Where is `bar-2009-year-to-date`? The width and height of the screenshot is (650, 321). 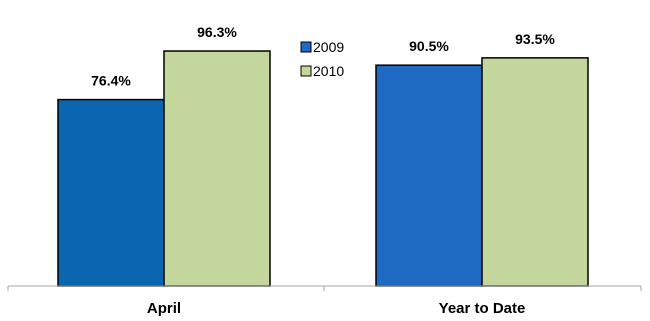 bar-2009-year-to-date is located at coordinates (429, 175).